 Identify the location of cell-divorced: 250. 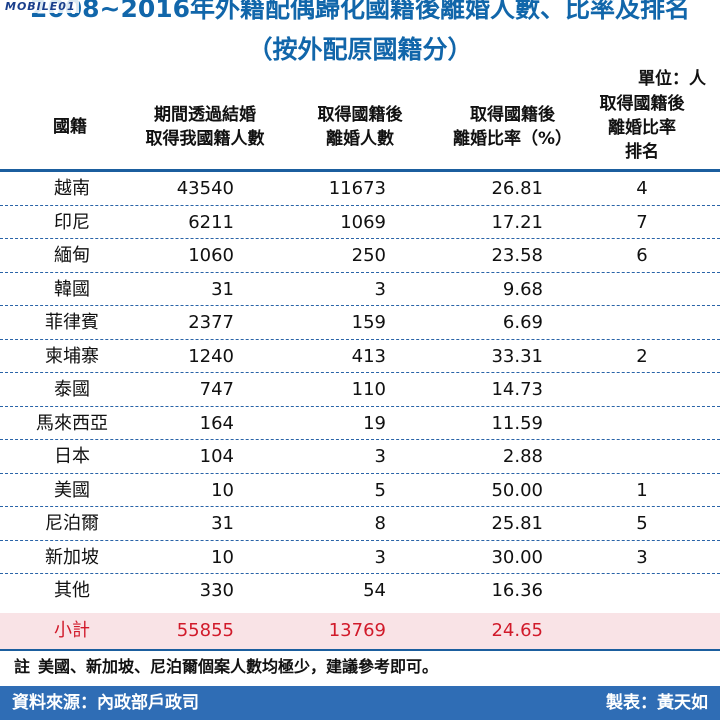
(368, 255).